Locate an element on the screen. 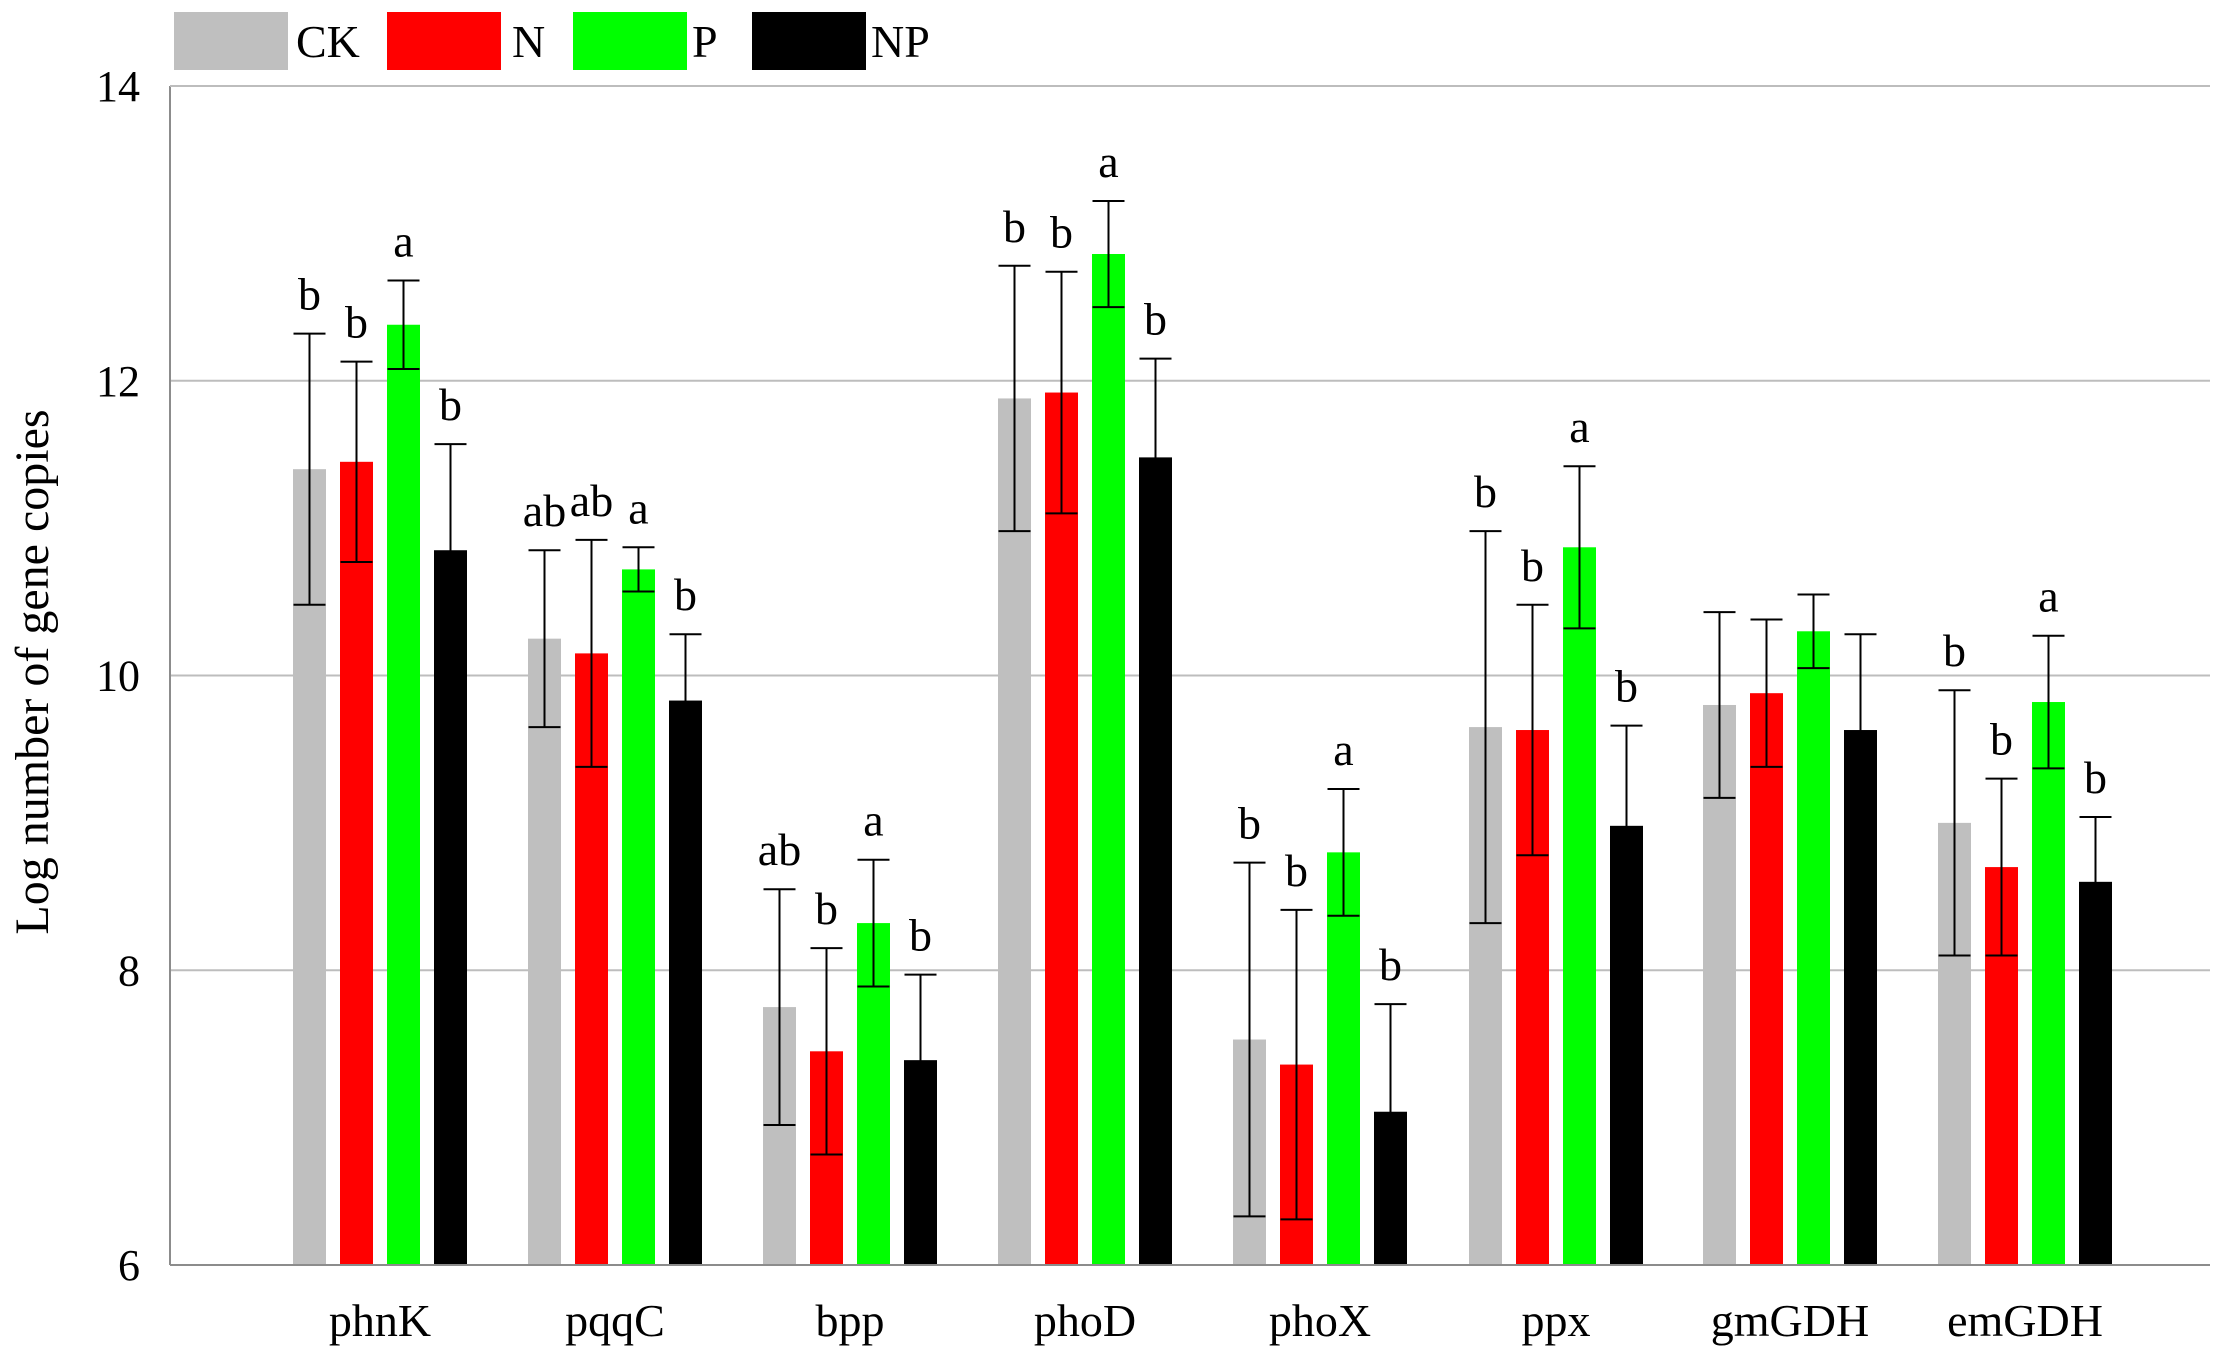  bar-P-gmGDH is located at coordinates (1813, 948).